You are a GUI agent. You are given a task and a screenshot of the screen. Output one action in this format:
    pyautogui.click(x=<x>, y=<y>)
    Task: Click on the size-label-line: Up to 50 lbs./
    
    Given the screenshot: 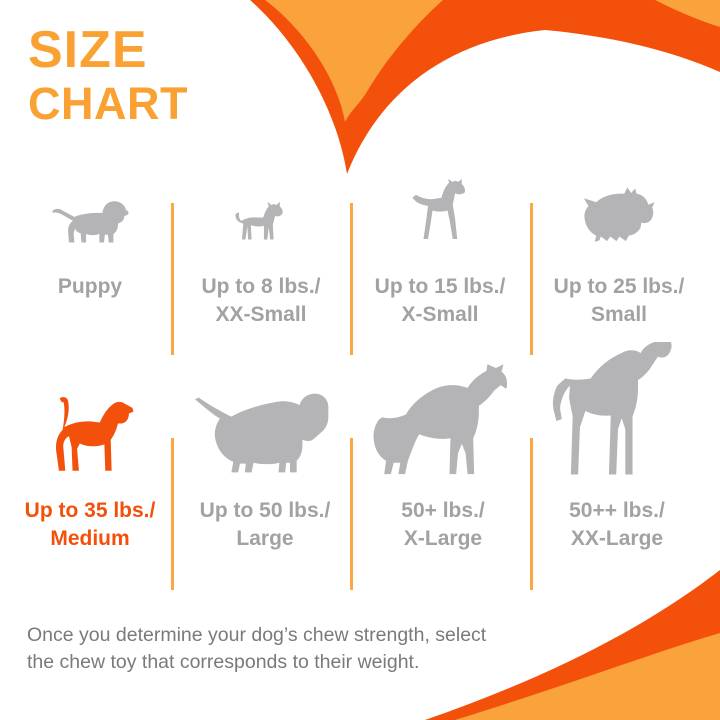 What is the action you would take?
    pyautogui.click(x=265, y=510)
    